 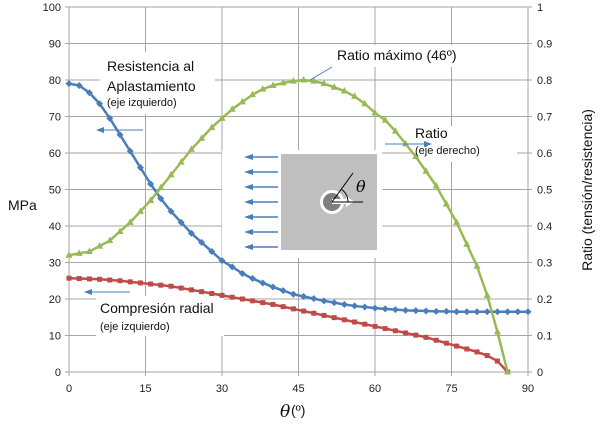 What do you see at coordinates (451, 389) in the screenshot?
I see `x-tick-label: 75` at bounding box center [451, 389].